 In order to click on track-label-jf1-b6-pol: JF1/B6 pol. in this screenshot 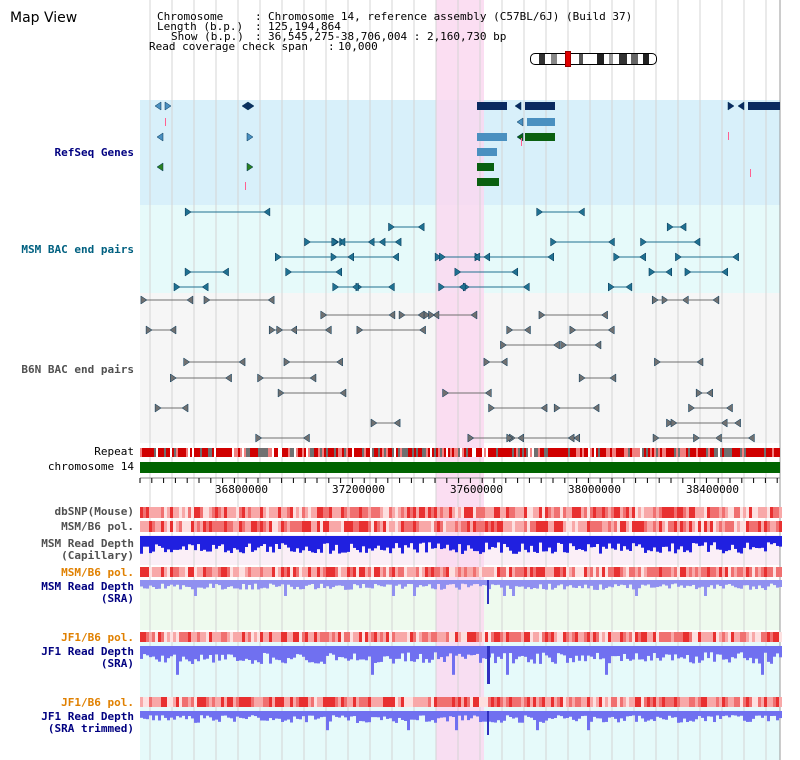, I will do `click(97, 637)`.